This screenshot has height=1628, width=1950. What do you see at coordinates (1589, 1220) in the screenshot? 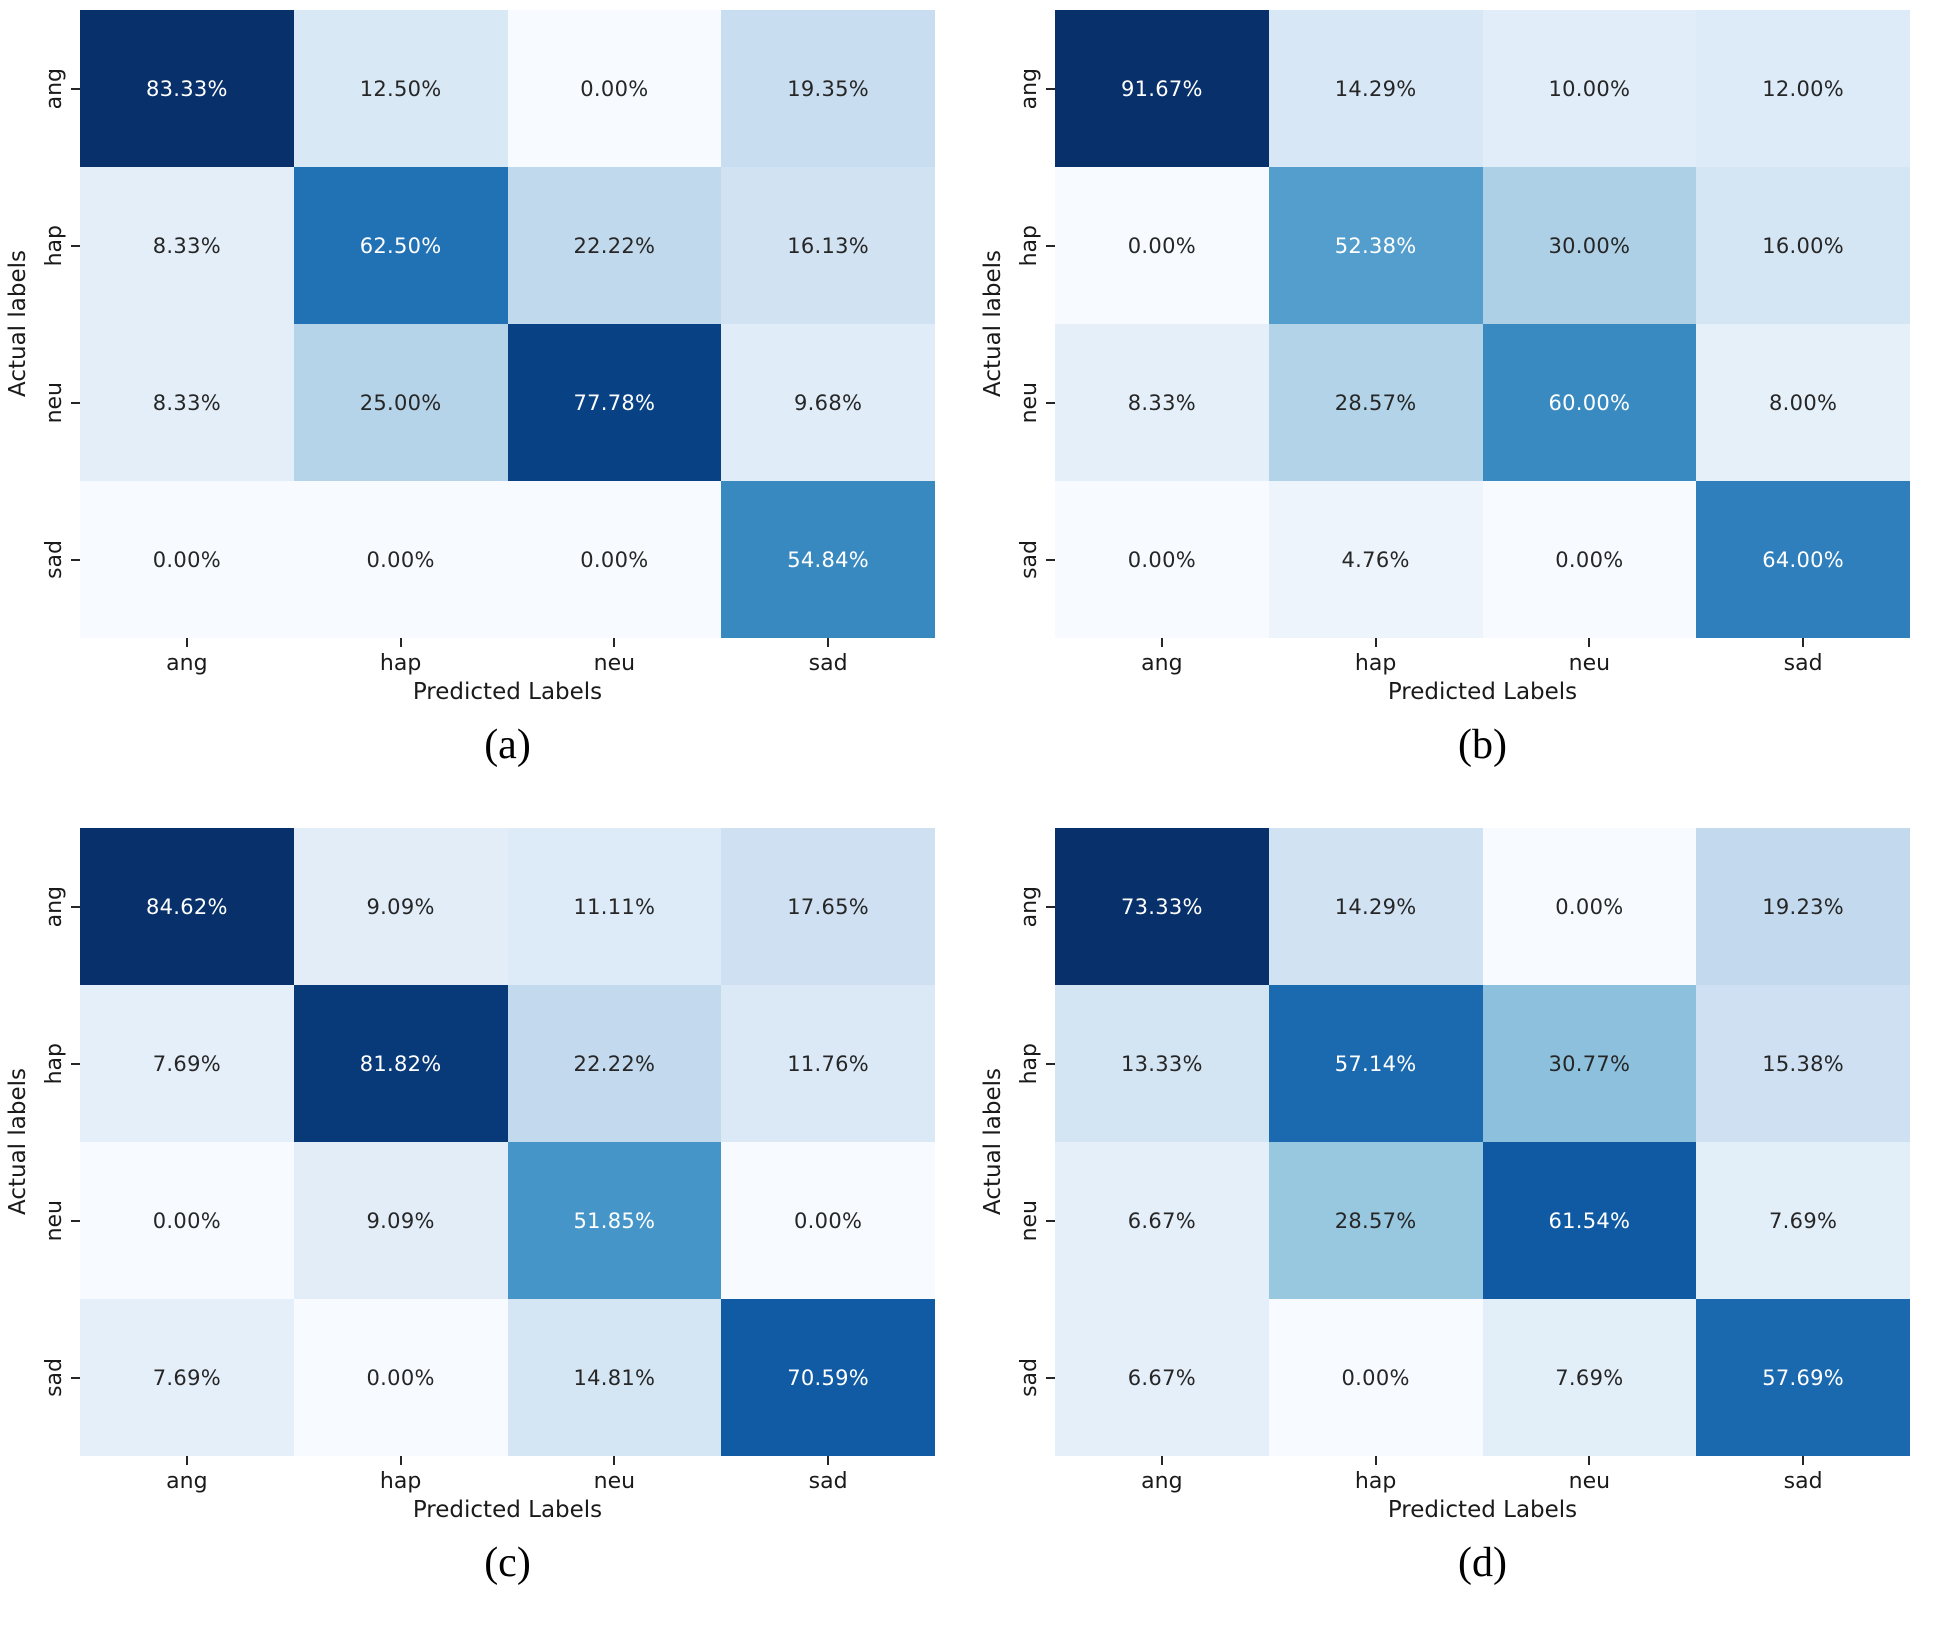
I see `heatmap-cell-neu-neu: 61.54%` at bounding box center [1589, 1220].